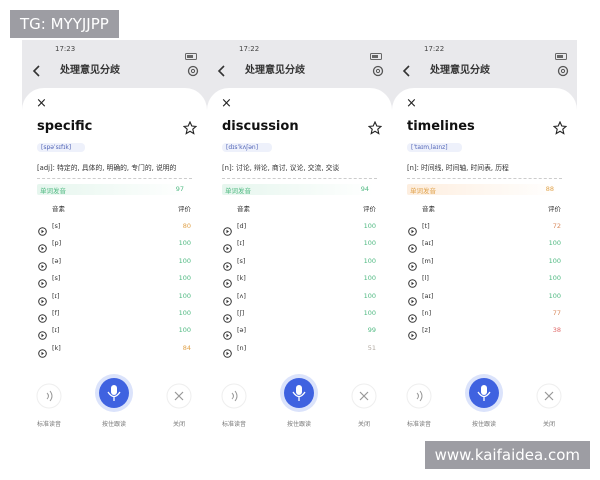  What do you see at coordinates (460, 70) in the screenshot?
I see `page-header: 处理意见分歧` at bounding box center [460, 70].